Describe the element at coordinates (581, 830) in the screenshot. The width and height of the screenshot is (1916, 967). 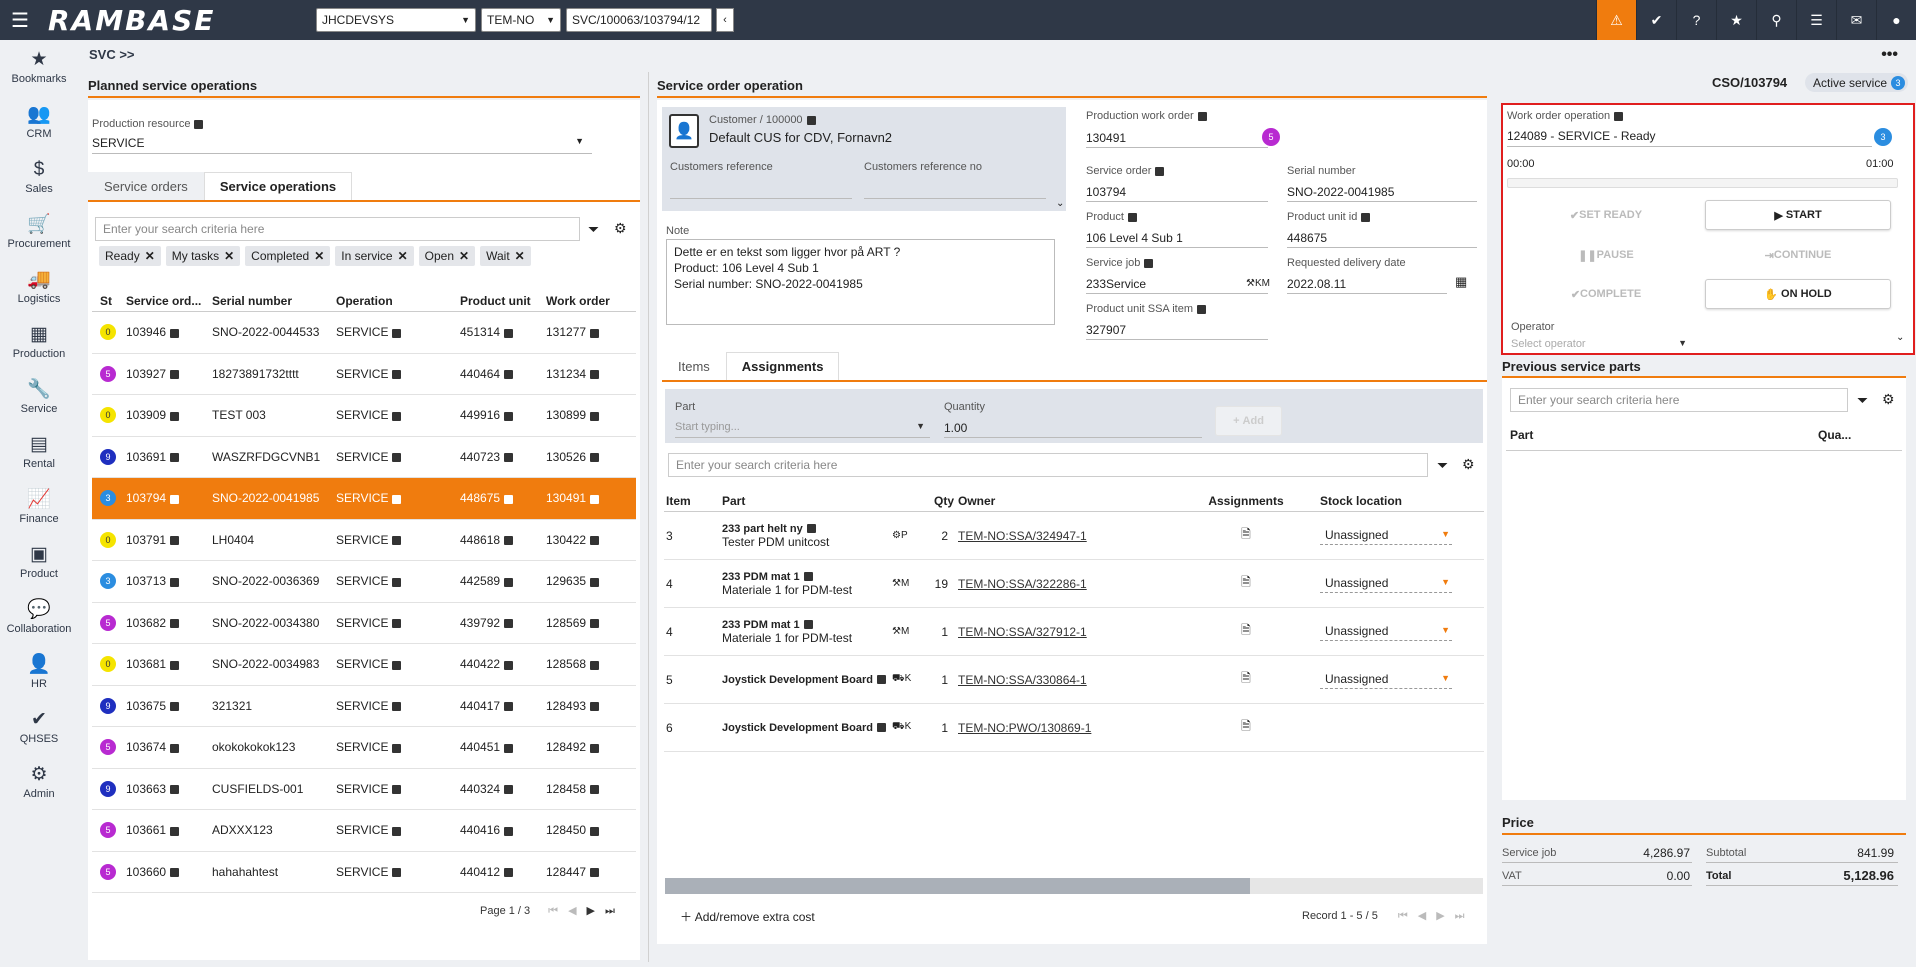
I see `workorder-cell: 128450` at that location.